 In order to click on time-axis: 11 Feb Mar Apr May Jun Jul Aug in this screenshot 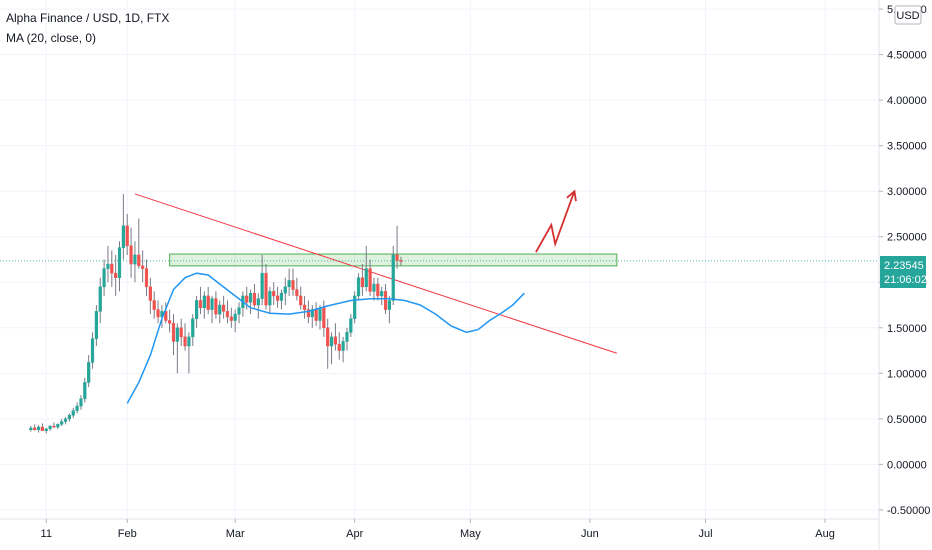, I will do `click(438, 529)`.